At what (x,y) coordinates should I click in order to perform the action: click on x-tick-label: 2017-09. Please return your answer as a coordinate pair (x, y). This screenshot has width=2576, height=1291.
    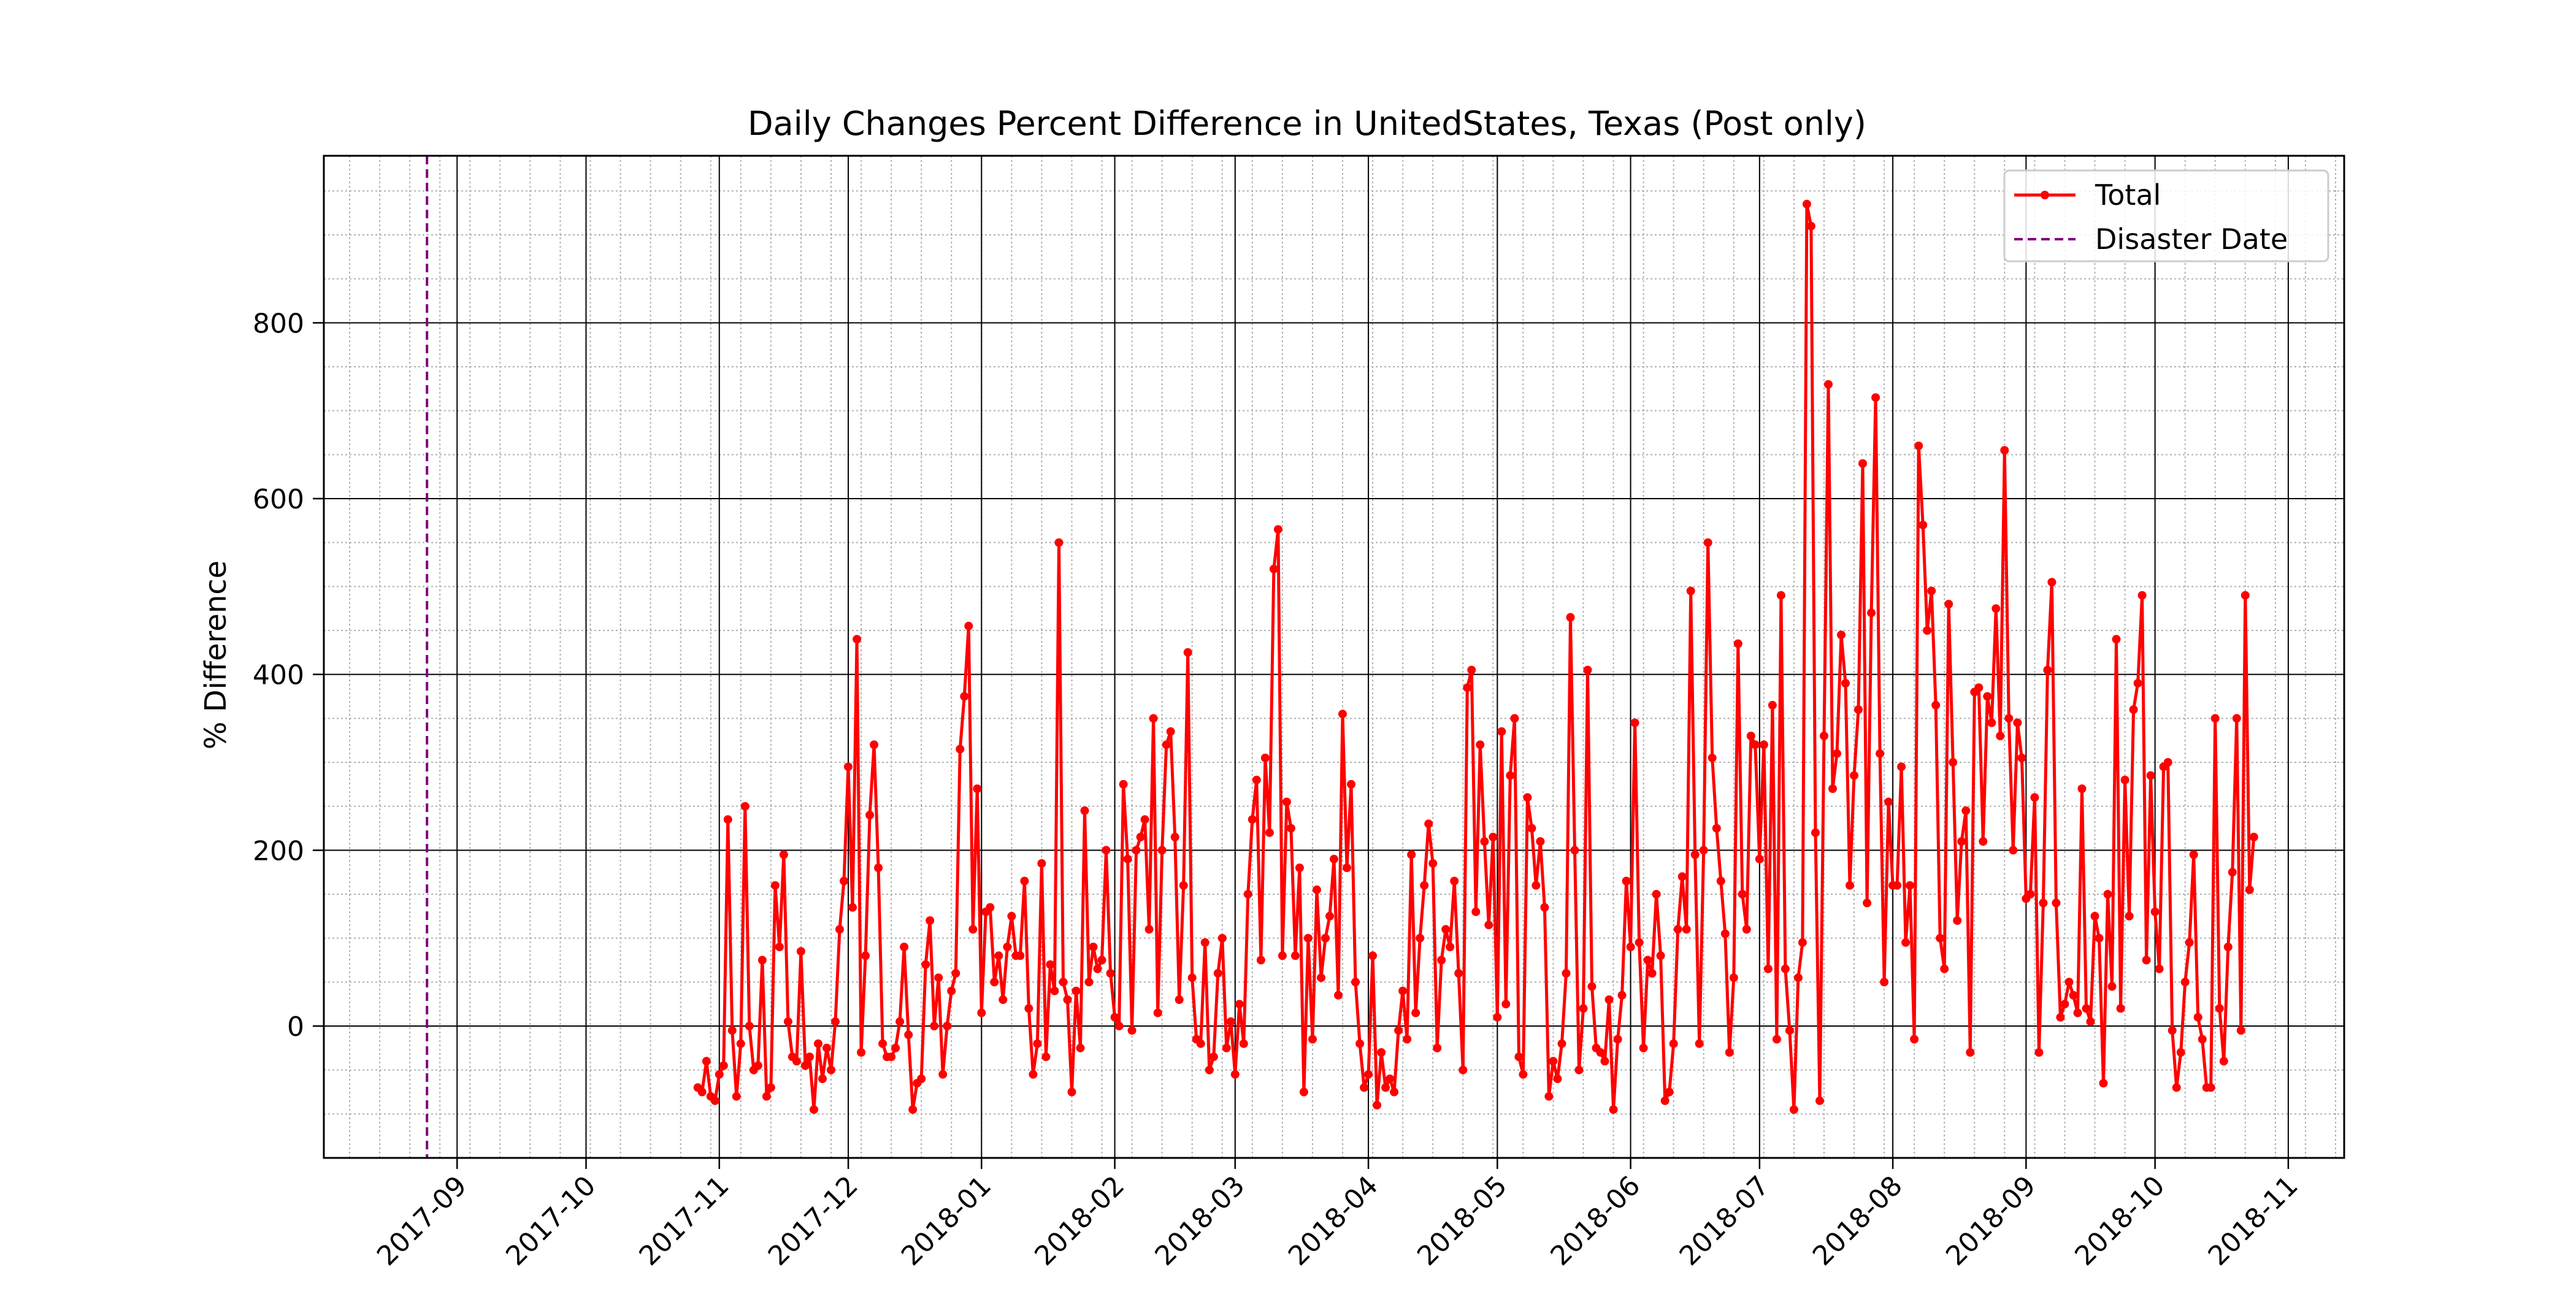
    Looking at the image, I should click on (422, 1221).